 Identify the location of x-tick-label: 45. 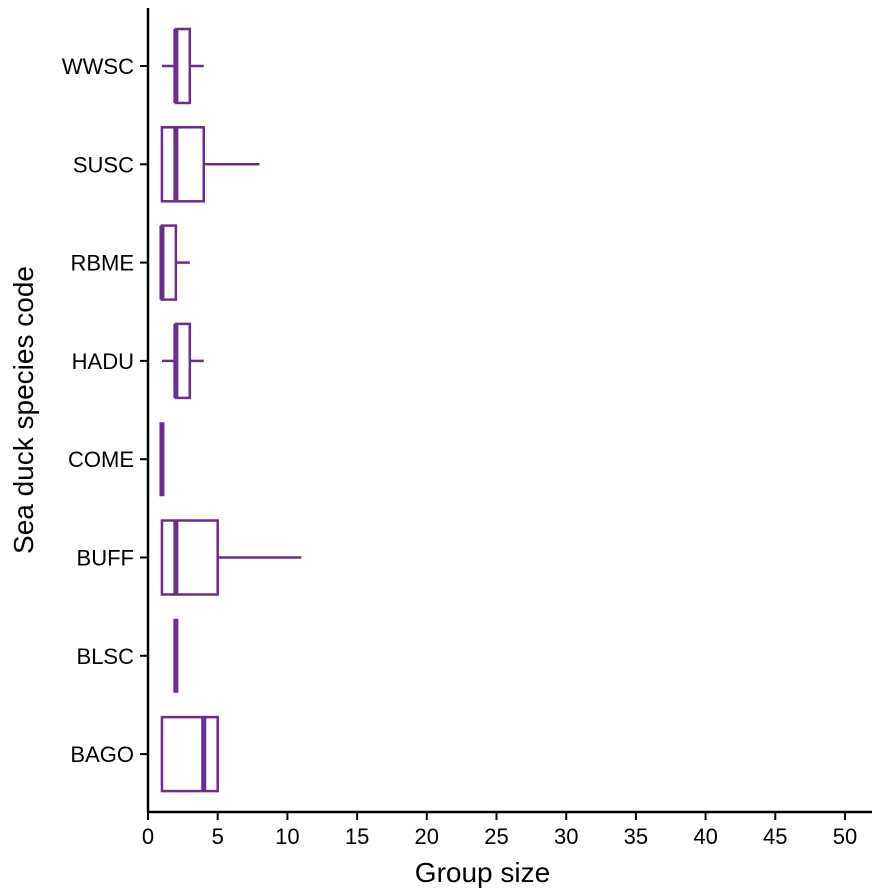
(775, 836).